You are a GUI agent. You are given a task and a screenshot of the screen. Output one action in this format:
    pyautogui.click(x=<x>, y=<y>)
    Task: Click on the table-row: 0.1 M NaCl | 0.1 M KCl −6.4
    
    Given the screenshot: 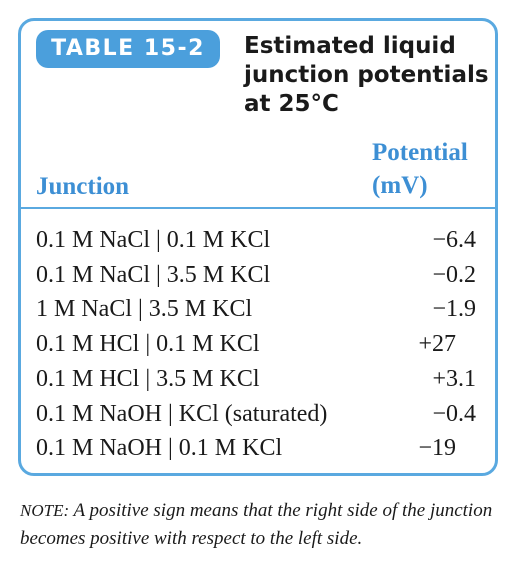 What is the action you would take?
    pyautogui.click(x=256, y=240)
    